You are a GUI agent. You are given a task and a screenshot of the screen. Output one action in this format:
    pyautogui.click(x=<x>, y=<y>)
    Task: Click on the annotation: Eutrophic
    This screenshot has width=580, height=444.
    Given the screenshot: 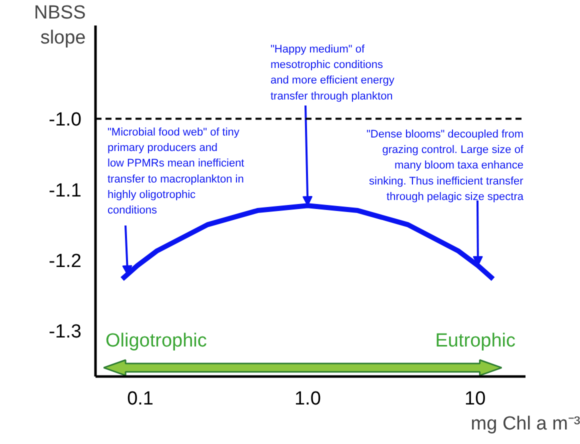 What is the action you would take?
    pyautogui.click(x=475, y=341)
    